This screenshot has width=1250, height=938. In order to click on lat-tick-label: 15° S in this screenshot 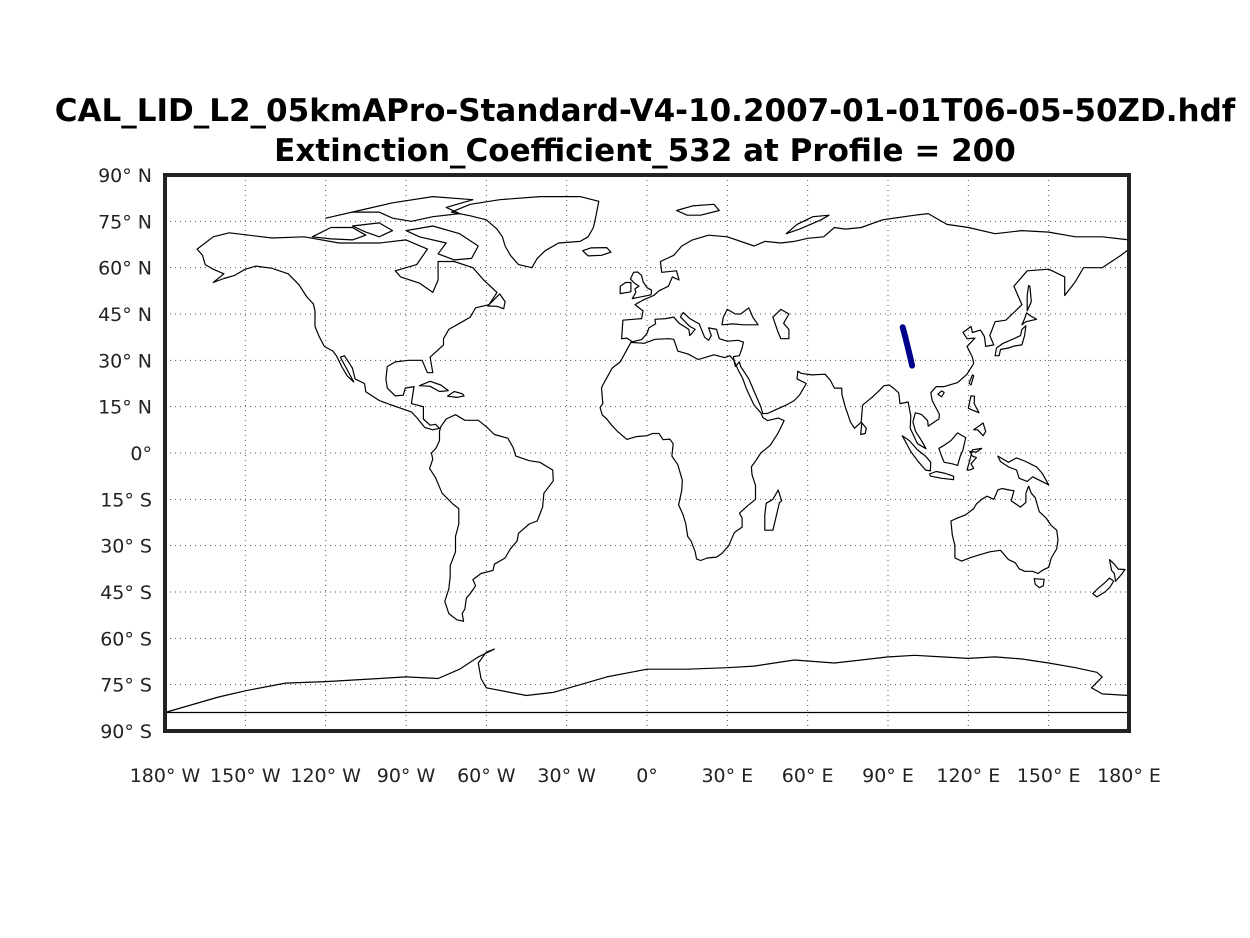, I will do `click(126, 500)`.